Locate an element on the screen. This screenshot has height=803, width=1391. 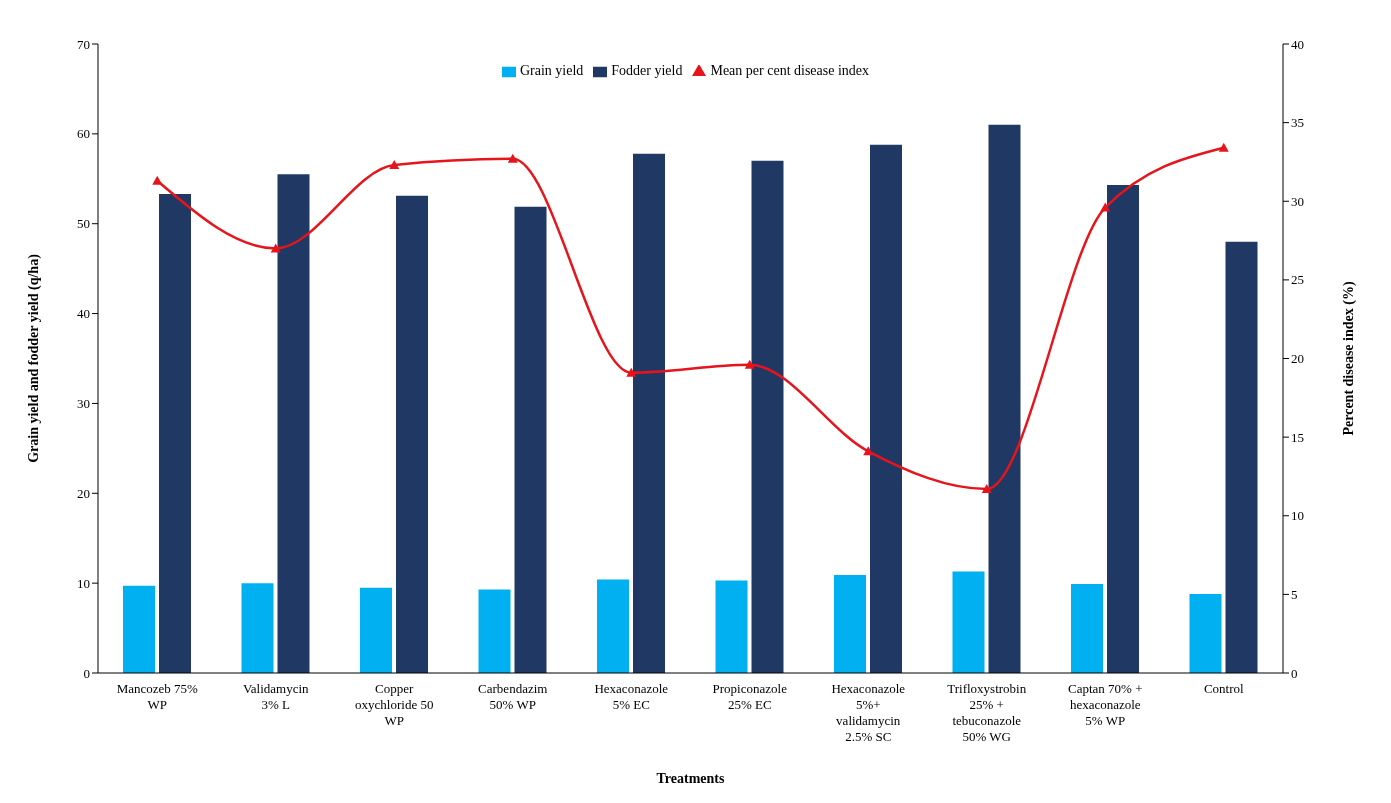
y2-tick-label: 20 is located at coordinates (1297, 359).